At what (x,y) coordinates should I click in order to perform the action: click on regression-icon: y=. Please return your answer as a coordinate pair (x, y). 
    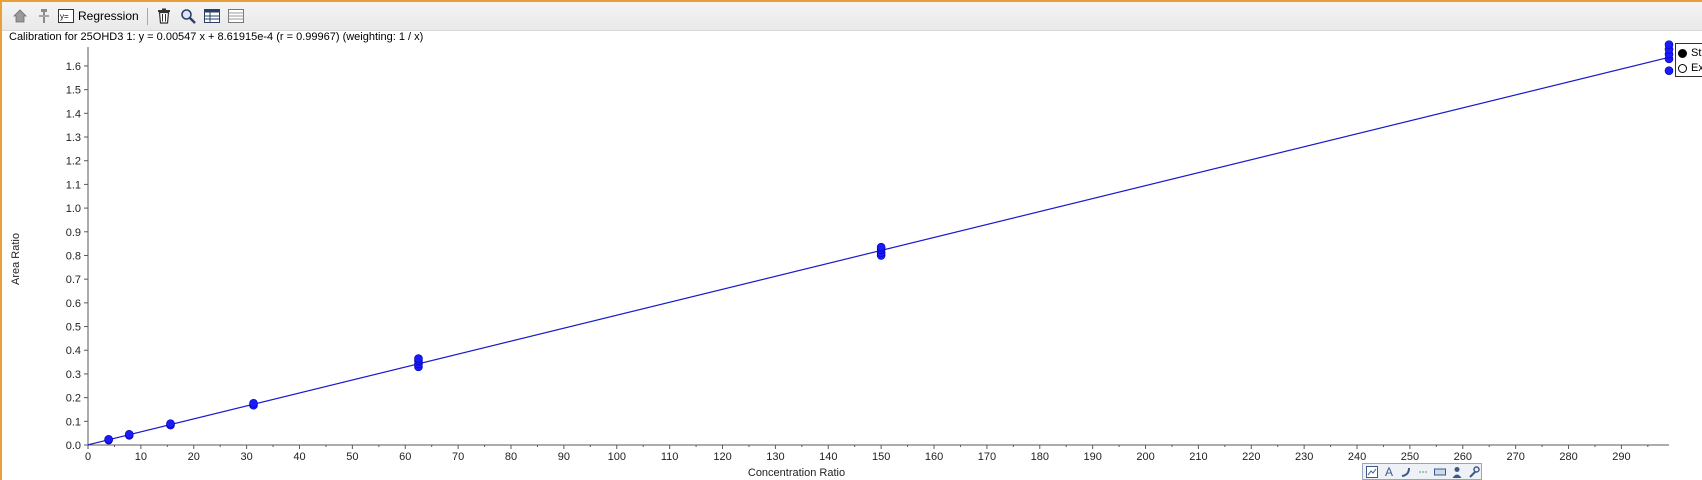
    Looking at the image, I should click on (66, 16).